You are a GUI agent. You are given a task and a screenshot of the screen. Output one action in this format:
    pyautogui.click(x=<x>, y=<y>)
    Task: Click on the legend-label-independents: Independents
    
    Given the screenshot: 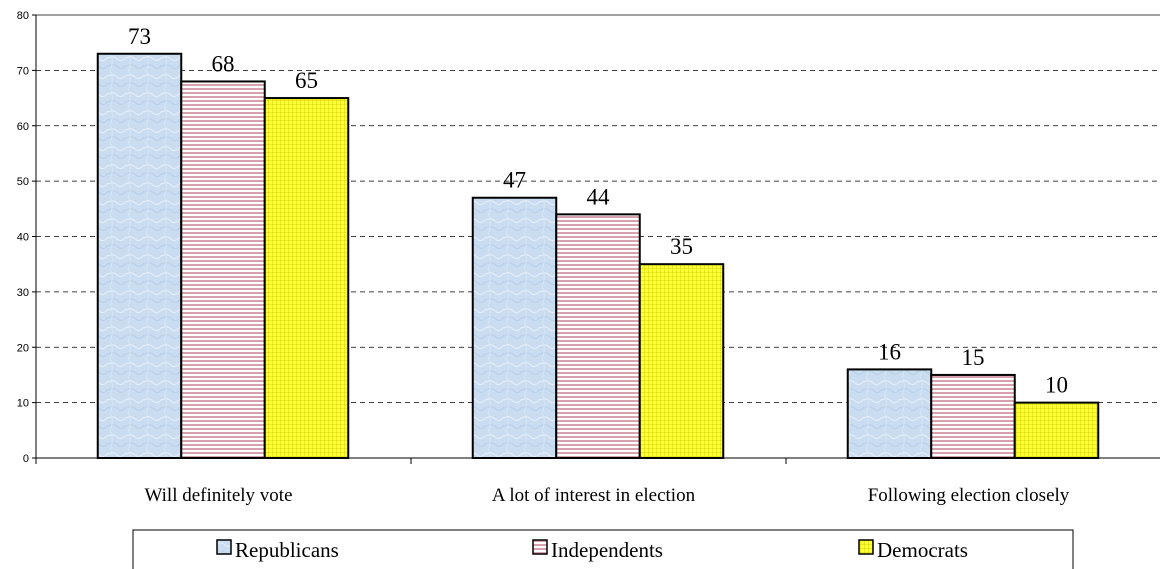 What is the action you would take?
    pyautogui.click(x=607, y=550)
    